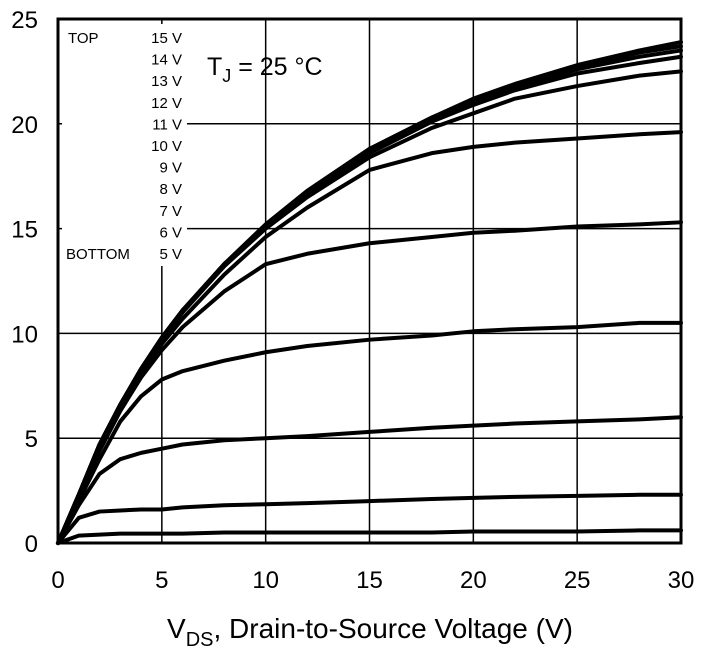 Image resolution: width=703 pixels, height=648 pixels. I want to click on annotation-rest: = 25 °C, so click(276, 67).